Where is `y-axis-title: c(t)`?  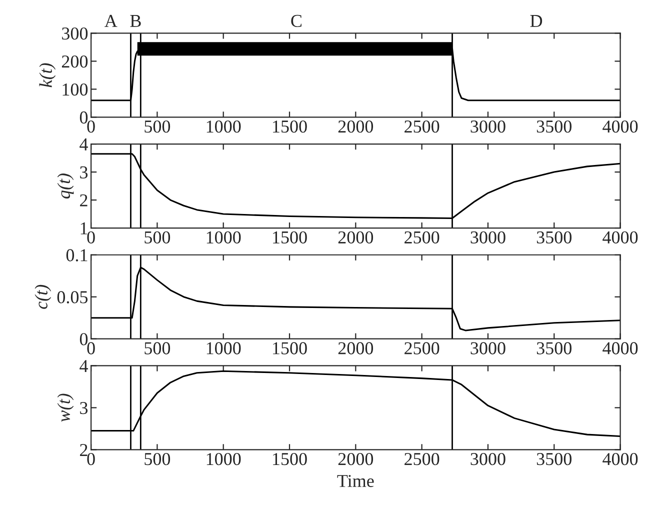
y-axis-title: c(t) is located at coordinates (43, 296).